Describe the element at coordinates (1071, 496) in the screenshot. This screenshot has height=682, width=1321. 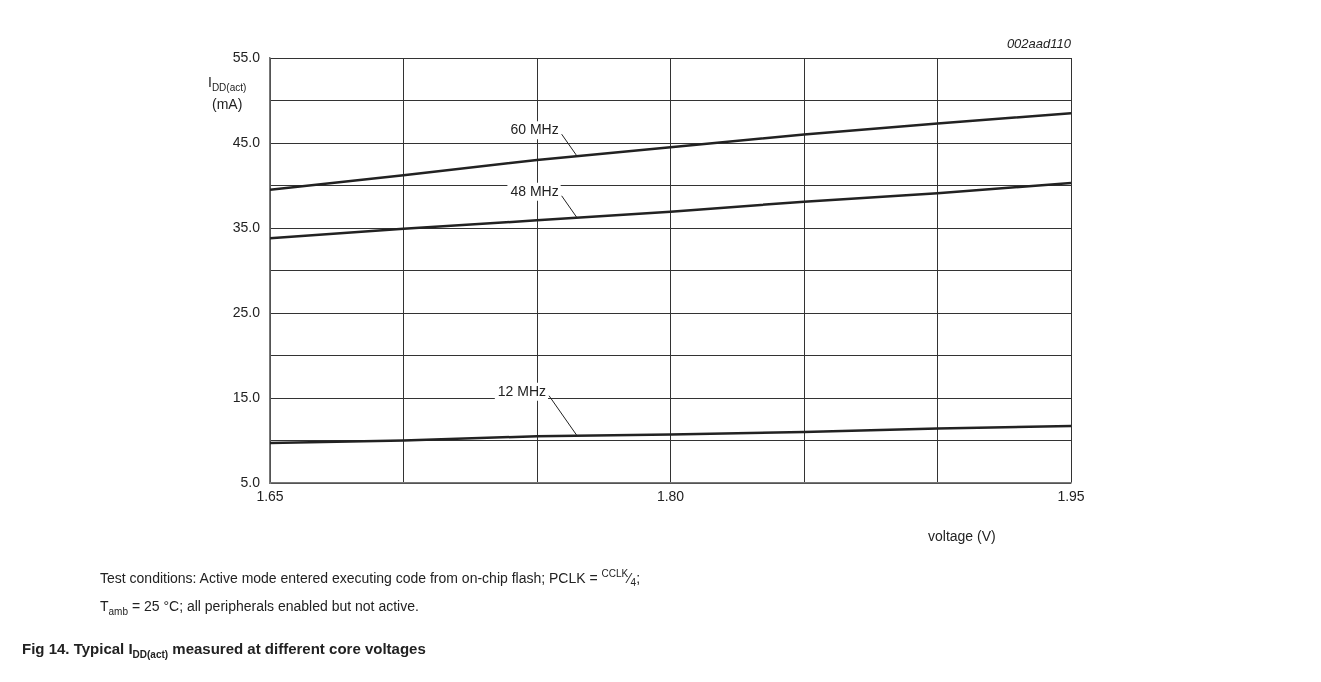
I see `x-tick-label: 1.95` at that location.